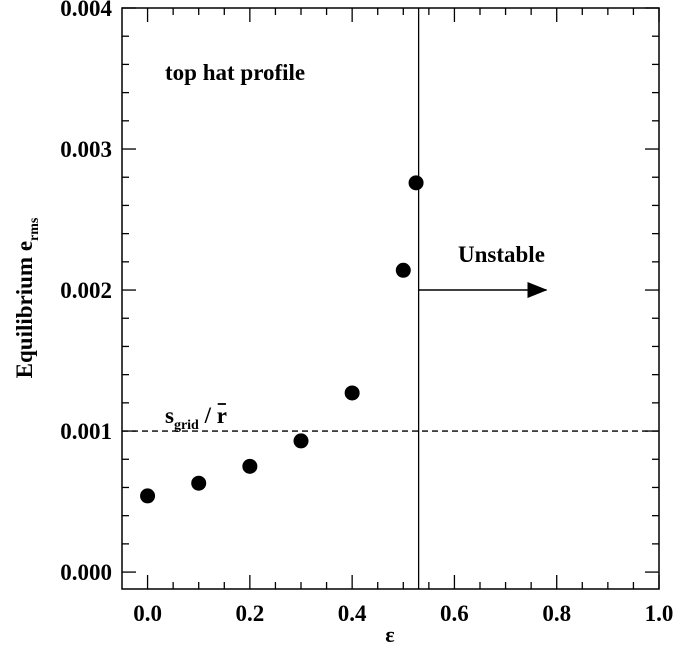  Describe the element at coordinates (186, 425) in the screenshot. I see `sgrid-sub: grid` at that location.